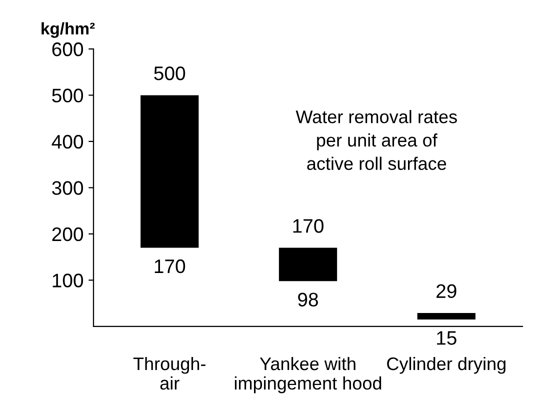 This screenshot has width=550, height=408. Describe the element at coordinates (308, 375) in the screenshot. I see `x-tick-label: Yankee with impingement hood` at that location.